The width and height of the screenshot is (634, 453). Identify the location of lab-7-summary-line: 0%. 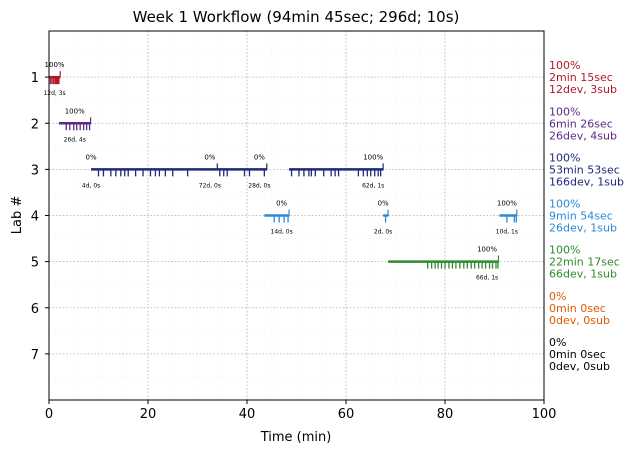
(557, 342).